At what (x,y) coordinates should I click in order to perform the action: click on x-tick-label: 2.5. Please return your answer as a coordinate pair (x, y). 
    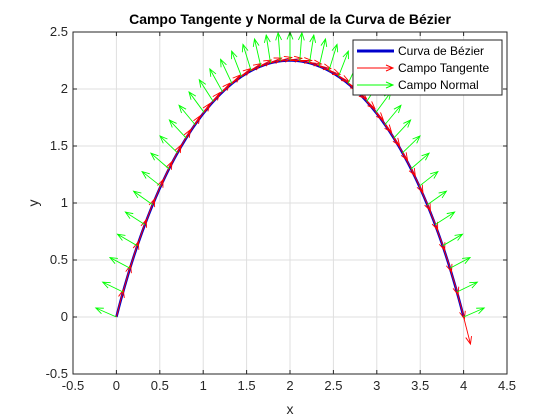
    Looking at the image, I should click on (333, 385).